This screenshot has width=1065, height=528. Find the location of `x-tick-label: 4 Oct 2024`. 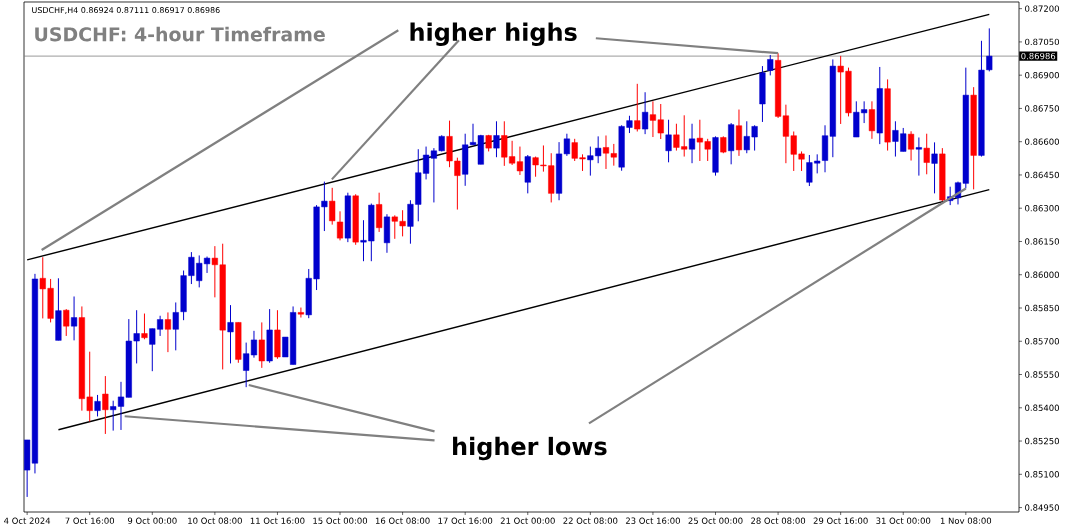

x-tick-label: 4 Oct 2024 is located at coordinates (27, 520).